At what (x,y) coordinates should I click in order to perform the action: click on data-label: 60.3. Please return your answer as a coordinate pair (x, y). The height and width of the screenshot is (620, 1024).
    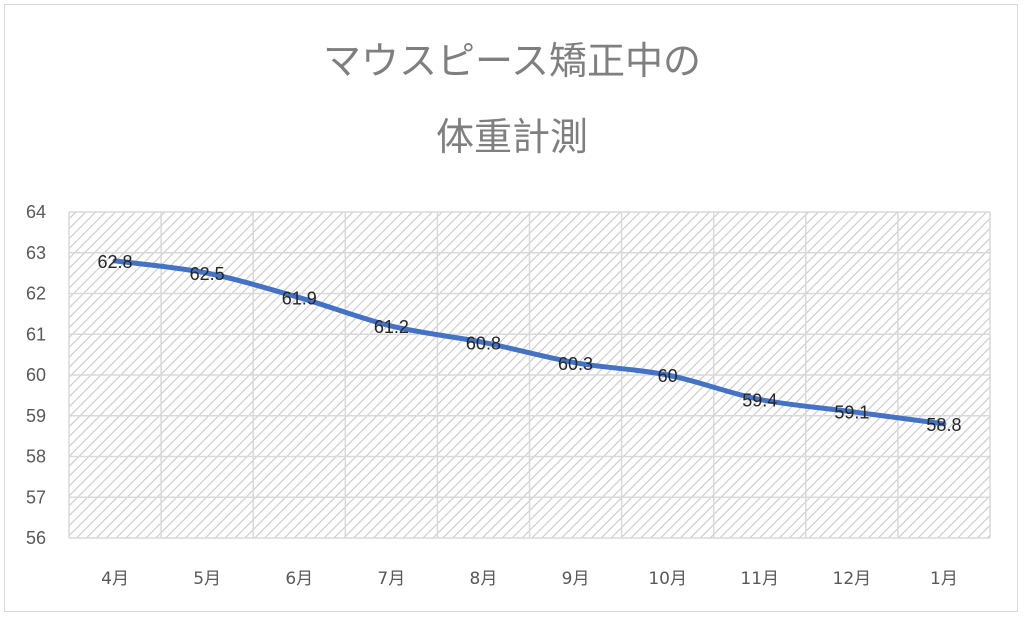
    Looking at the image, I should click on (575, 364).